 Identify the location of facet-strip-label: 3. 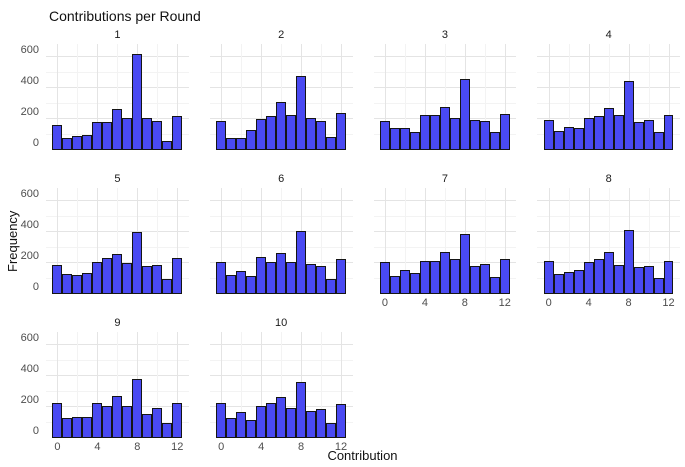
(444, 35).